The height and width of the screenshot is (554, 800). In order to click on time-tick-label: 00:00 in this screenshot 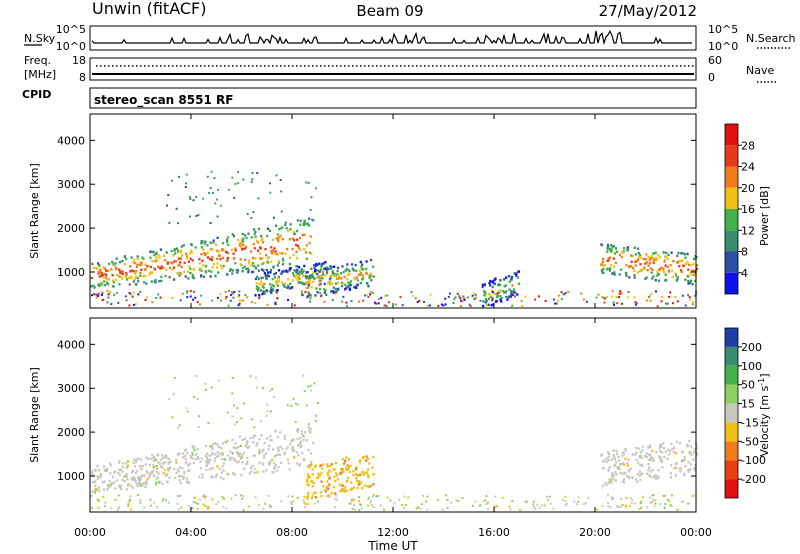, I will do `click(90, 532)`.